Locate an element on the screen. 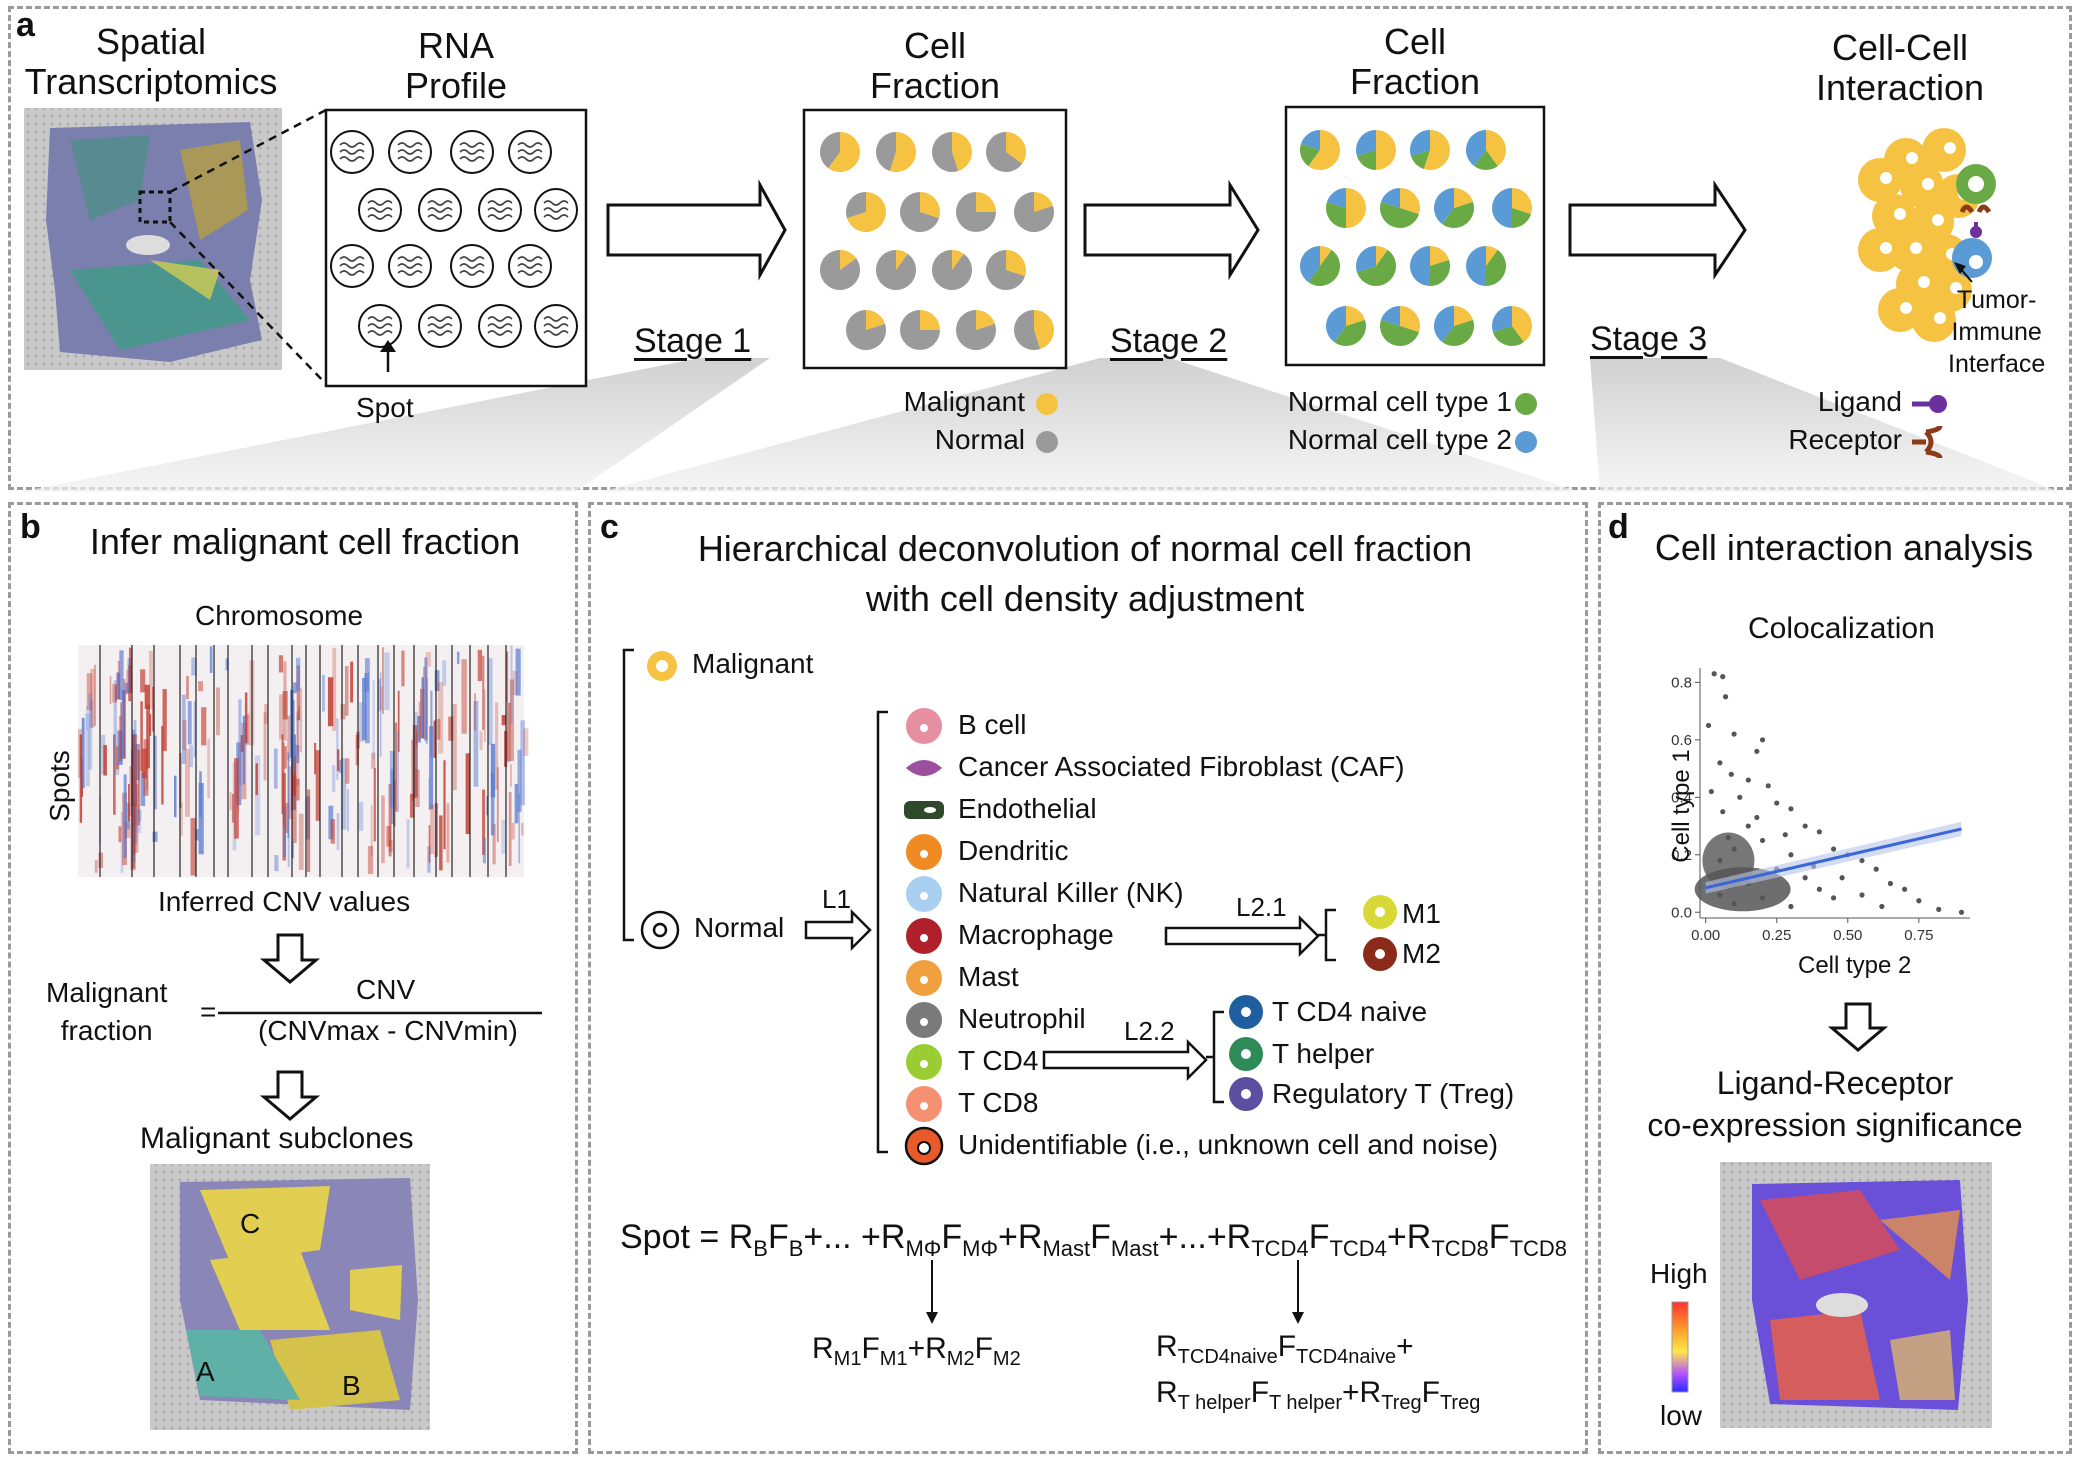 This screenshot has height=1460, width=2080. heat-high-label: High is located at coordinates (1679, 1273).